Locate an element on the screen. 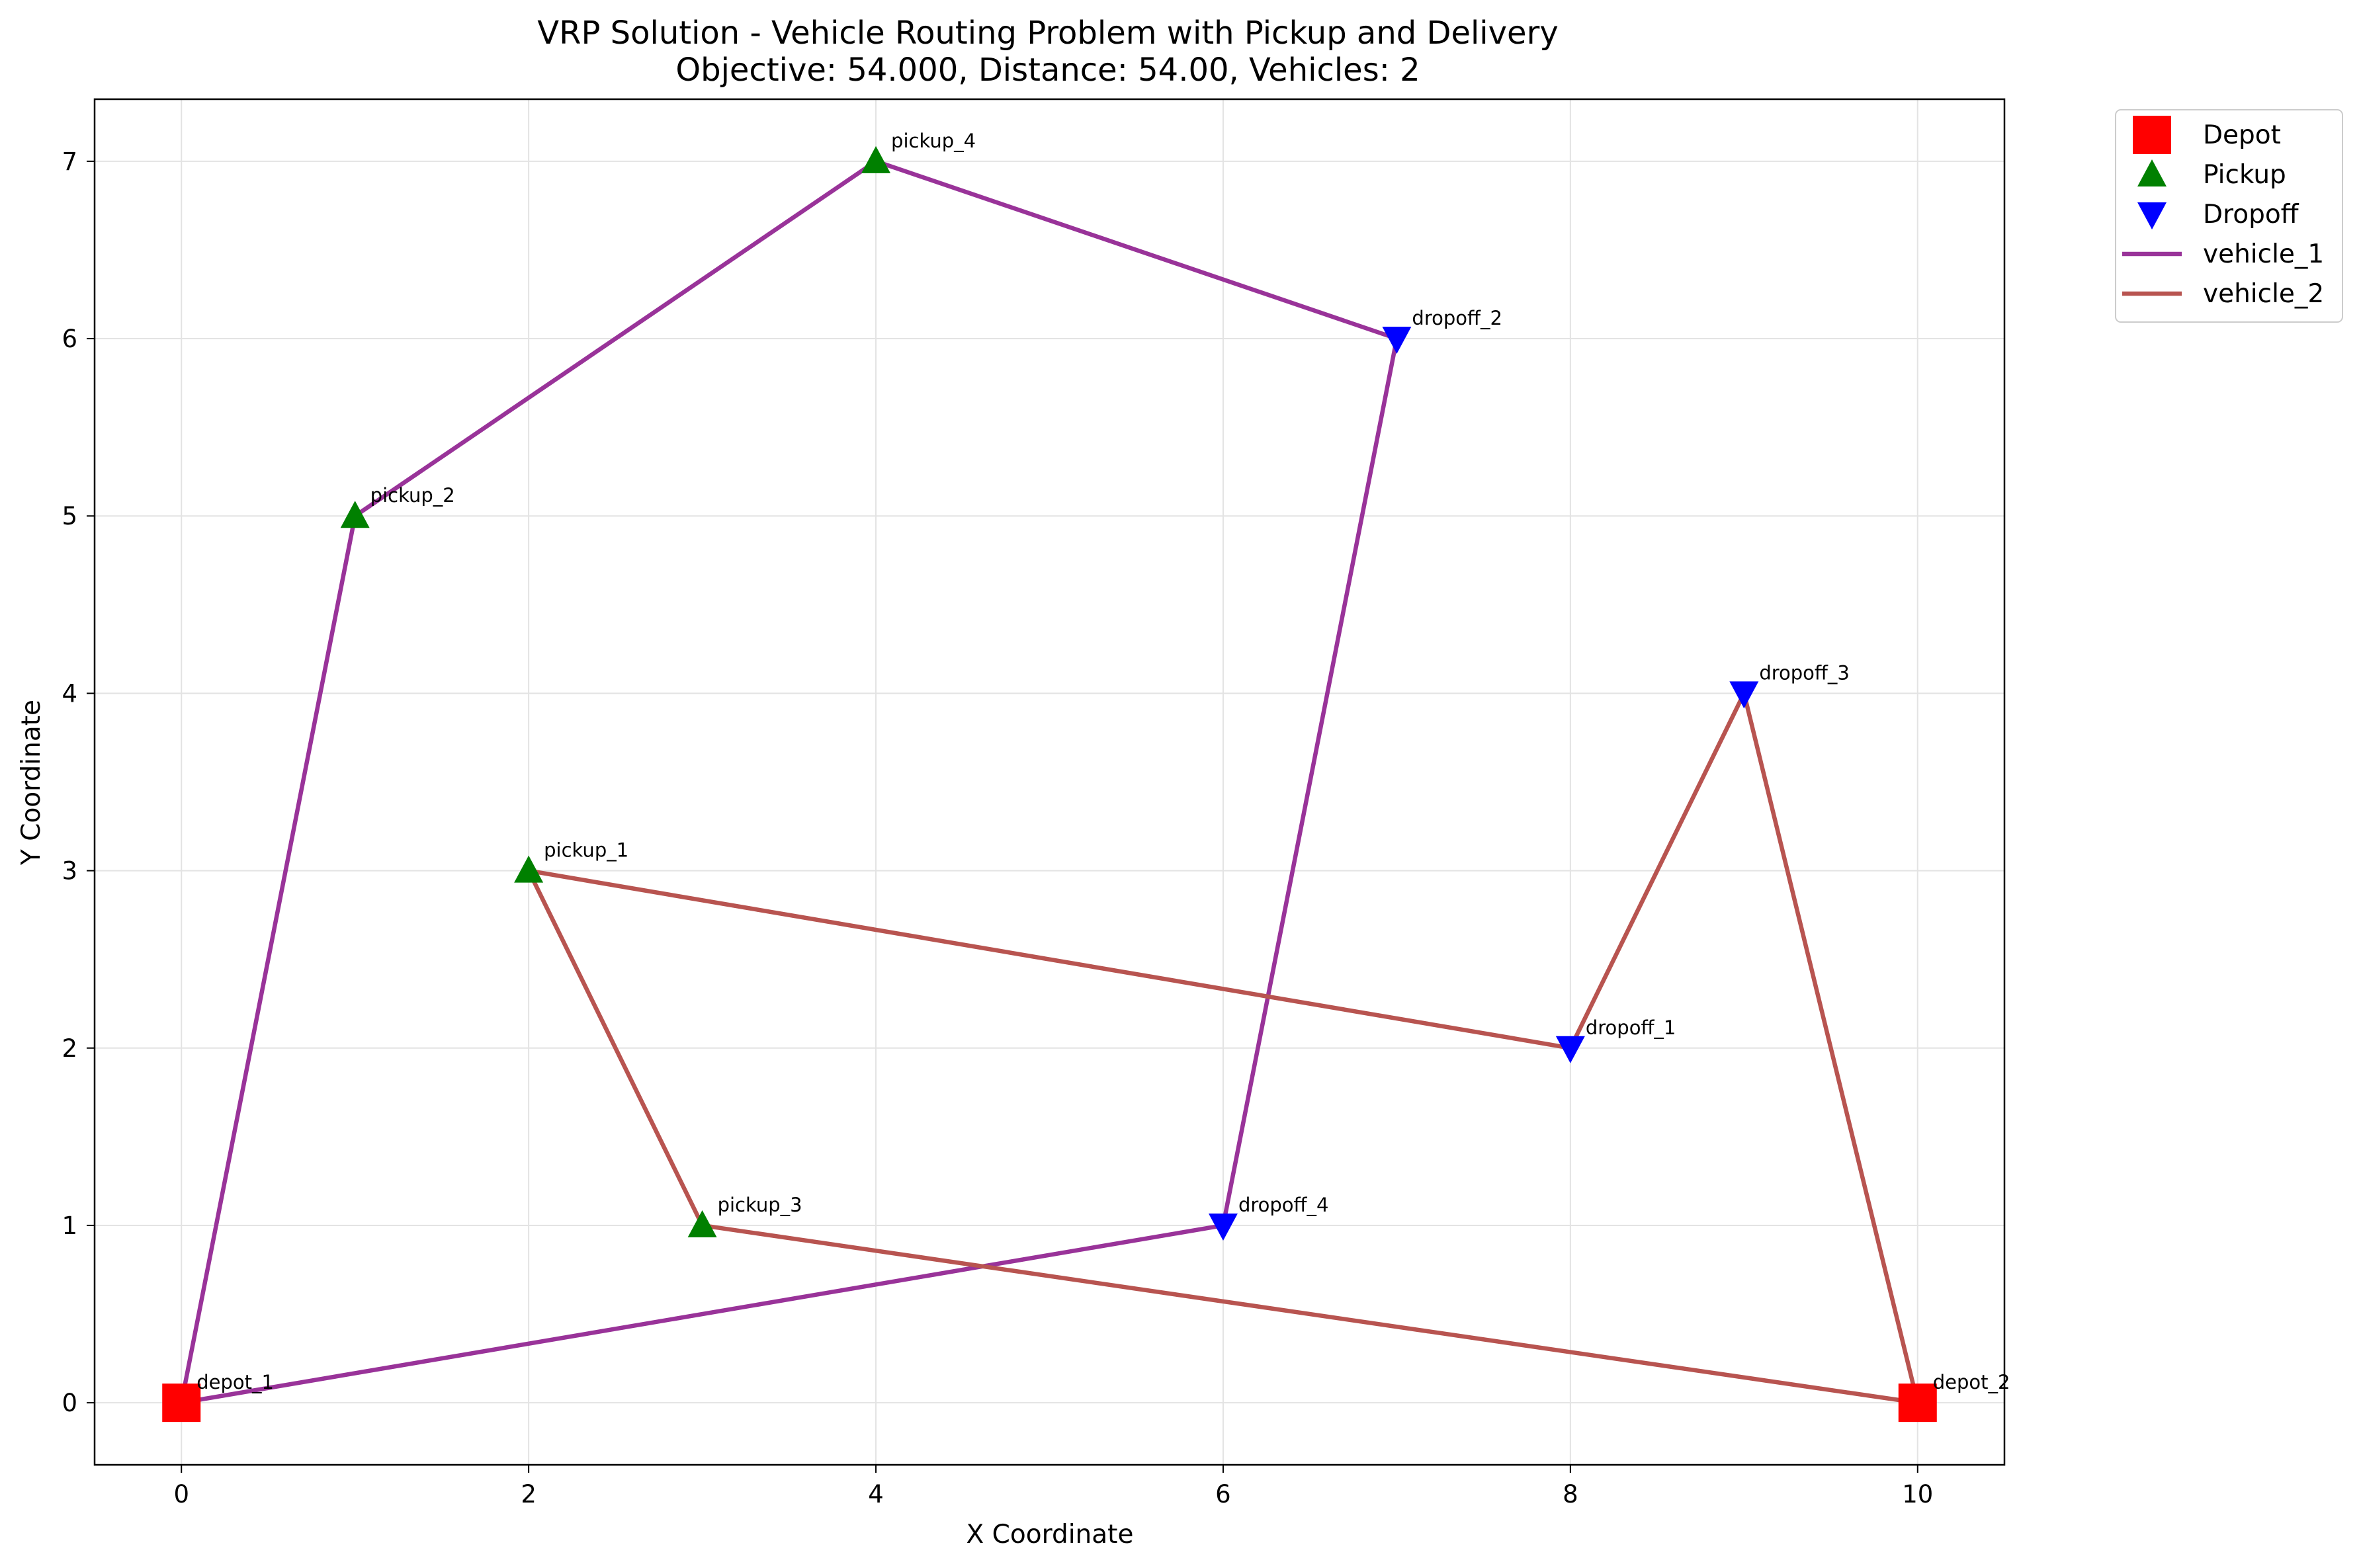  node-label: dropoff_4 is located at coordinates (1283, 1205).